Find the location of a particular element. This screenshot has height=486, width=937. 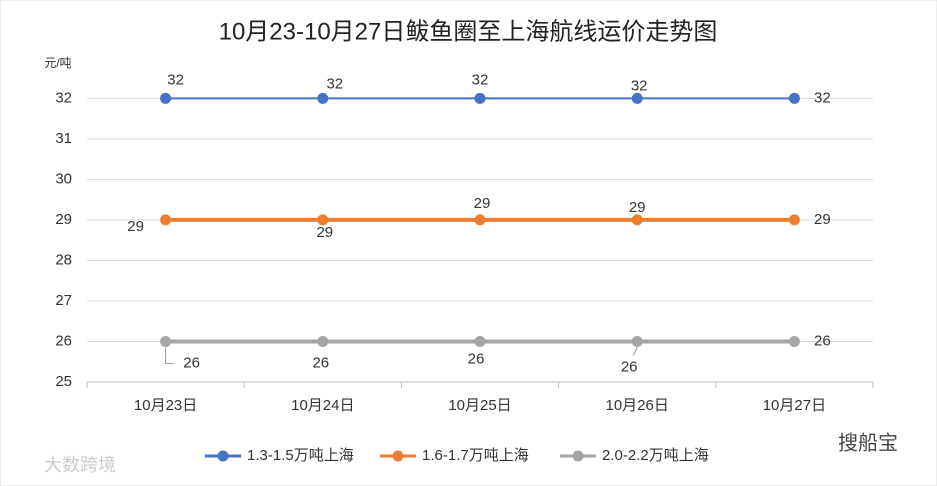

x-tick-label: 10月23日 is located at coordinates (165, 405).